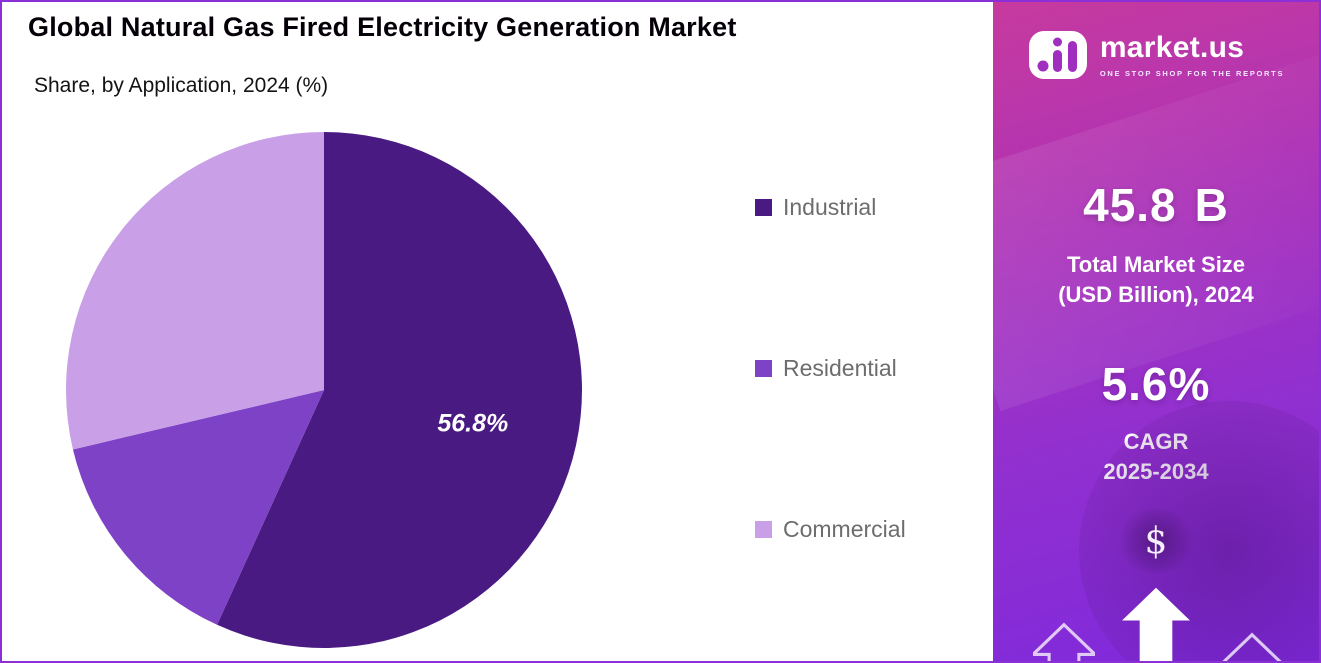 The width and height of the screenshot is (1321, 663). I want to click on legend-item-residential: Residential, so click(830, 368).